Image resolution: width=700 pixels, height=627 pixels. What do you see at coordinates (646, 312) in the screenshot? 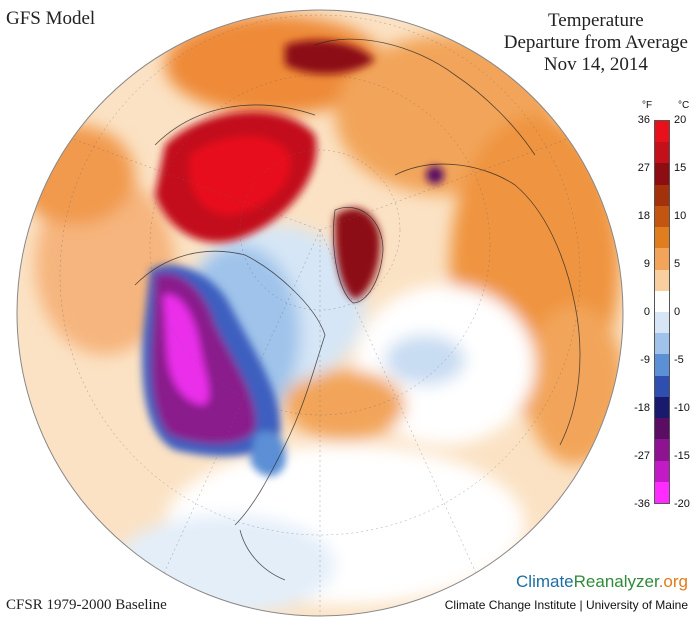
I see `legend-tick-f: 0` at bounding box center [646, 312].